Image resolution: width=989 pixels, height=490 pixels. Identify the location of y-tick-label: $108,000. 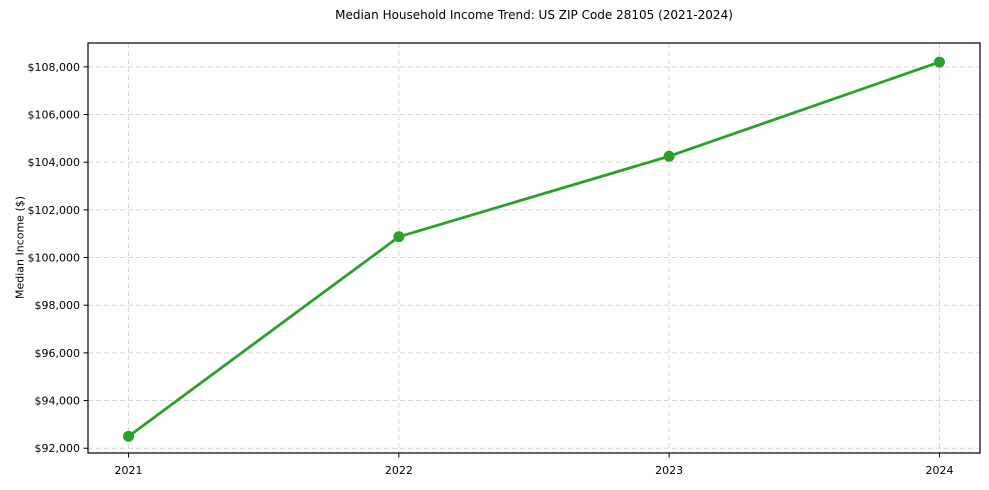
(54, 67).